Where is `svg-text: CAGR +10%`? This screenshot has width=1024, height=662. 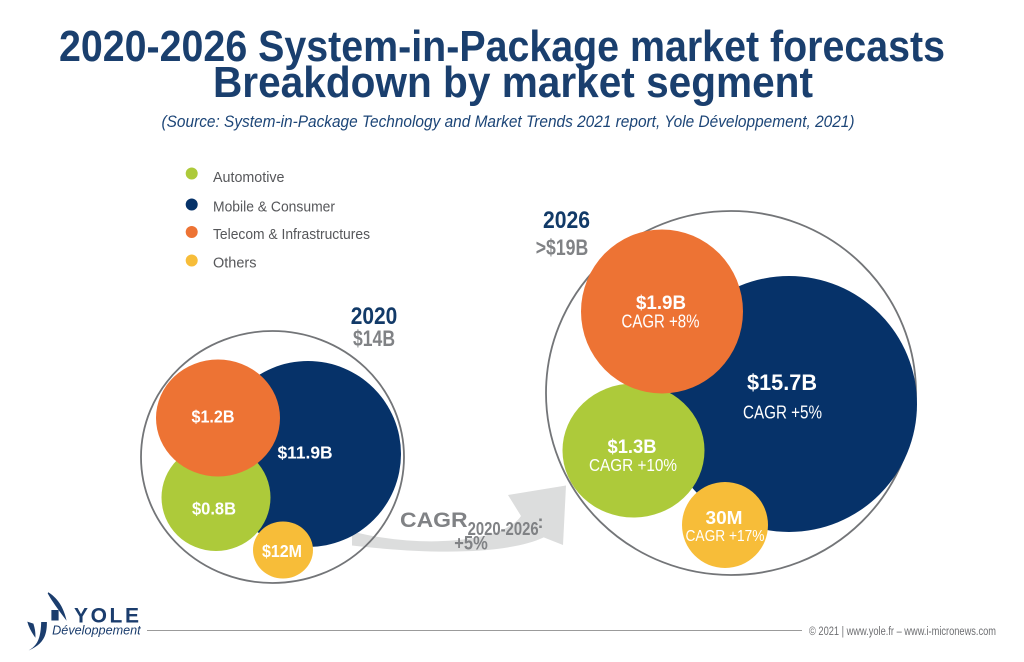 svg-text: CAGR +10% is located at coordinates (633, 465).